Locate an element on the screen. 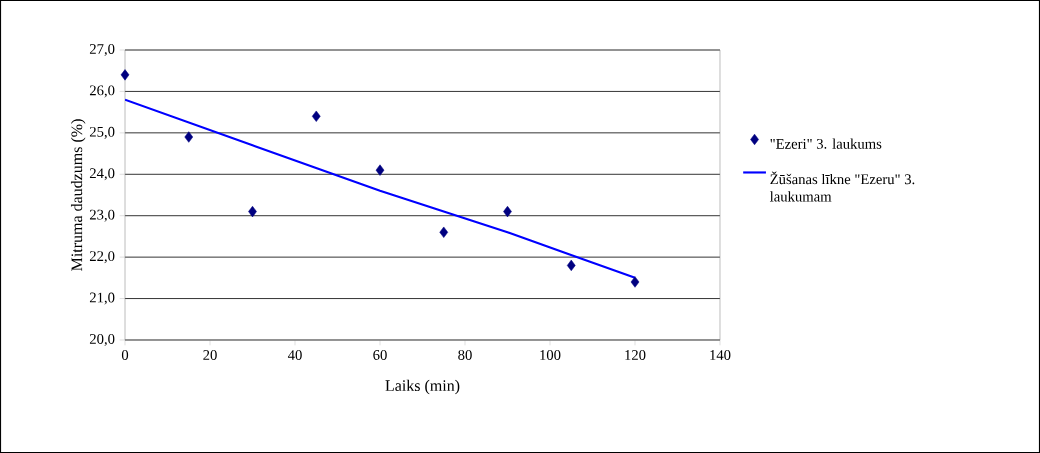 This screenshot has height=453, width=1040. y-tick-label: 22,0 is located at coordinates (102, 257).